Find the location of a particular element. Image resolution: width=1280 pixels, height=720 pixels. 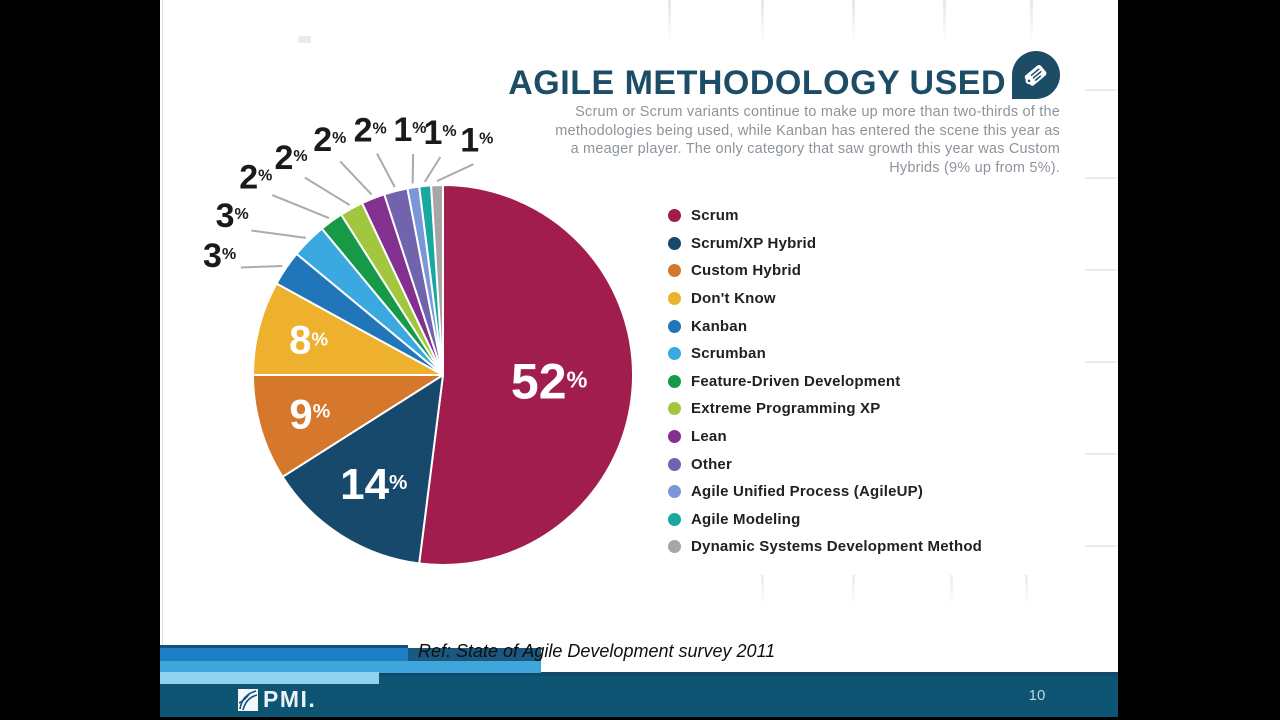

legend-label: Other is located at coordinates (712, 464).